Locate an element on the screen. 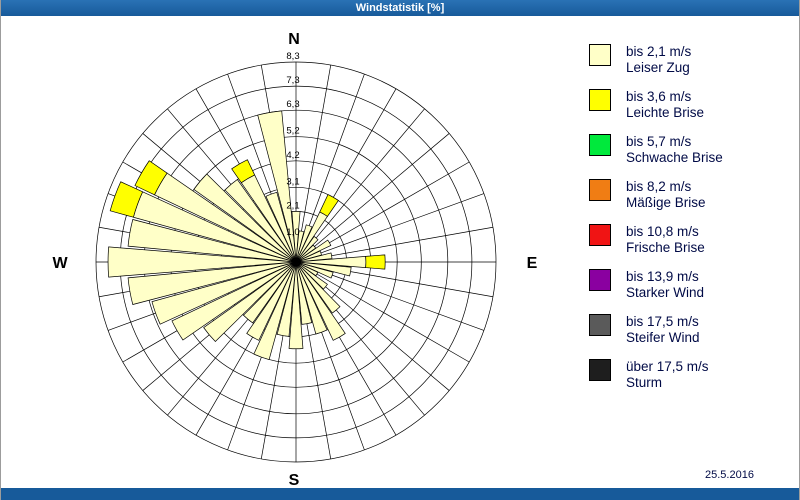 This screenshot has width=800, height=500. legend-label: bis 13,9 m/s Starker Wind is located at coordinates (665, 284).